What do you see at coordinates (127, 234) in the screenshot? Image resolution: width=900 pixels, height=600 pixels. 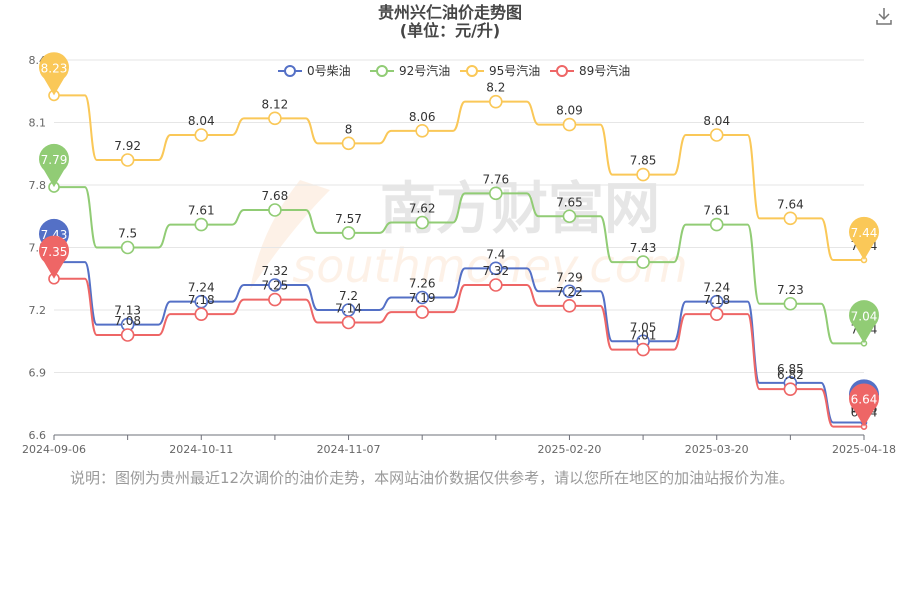 I see `data-label: 7.5` at bounding box center [127, 234].